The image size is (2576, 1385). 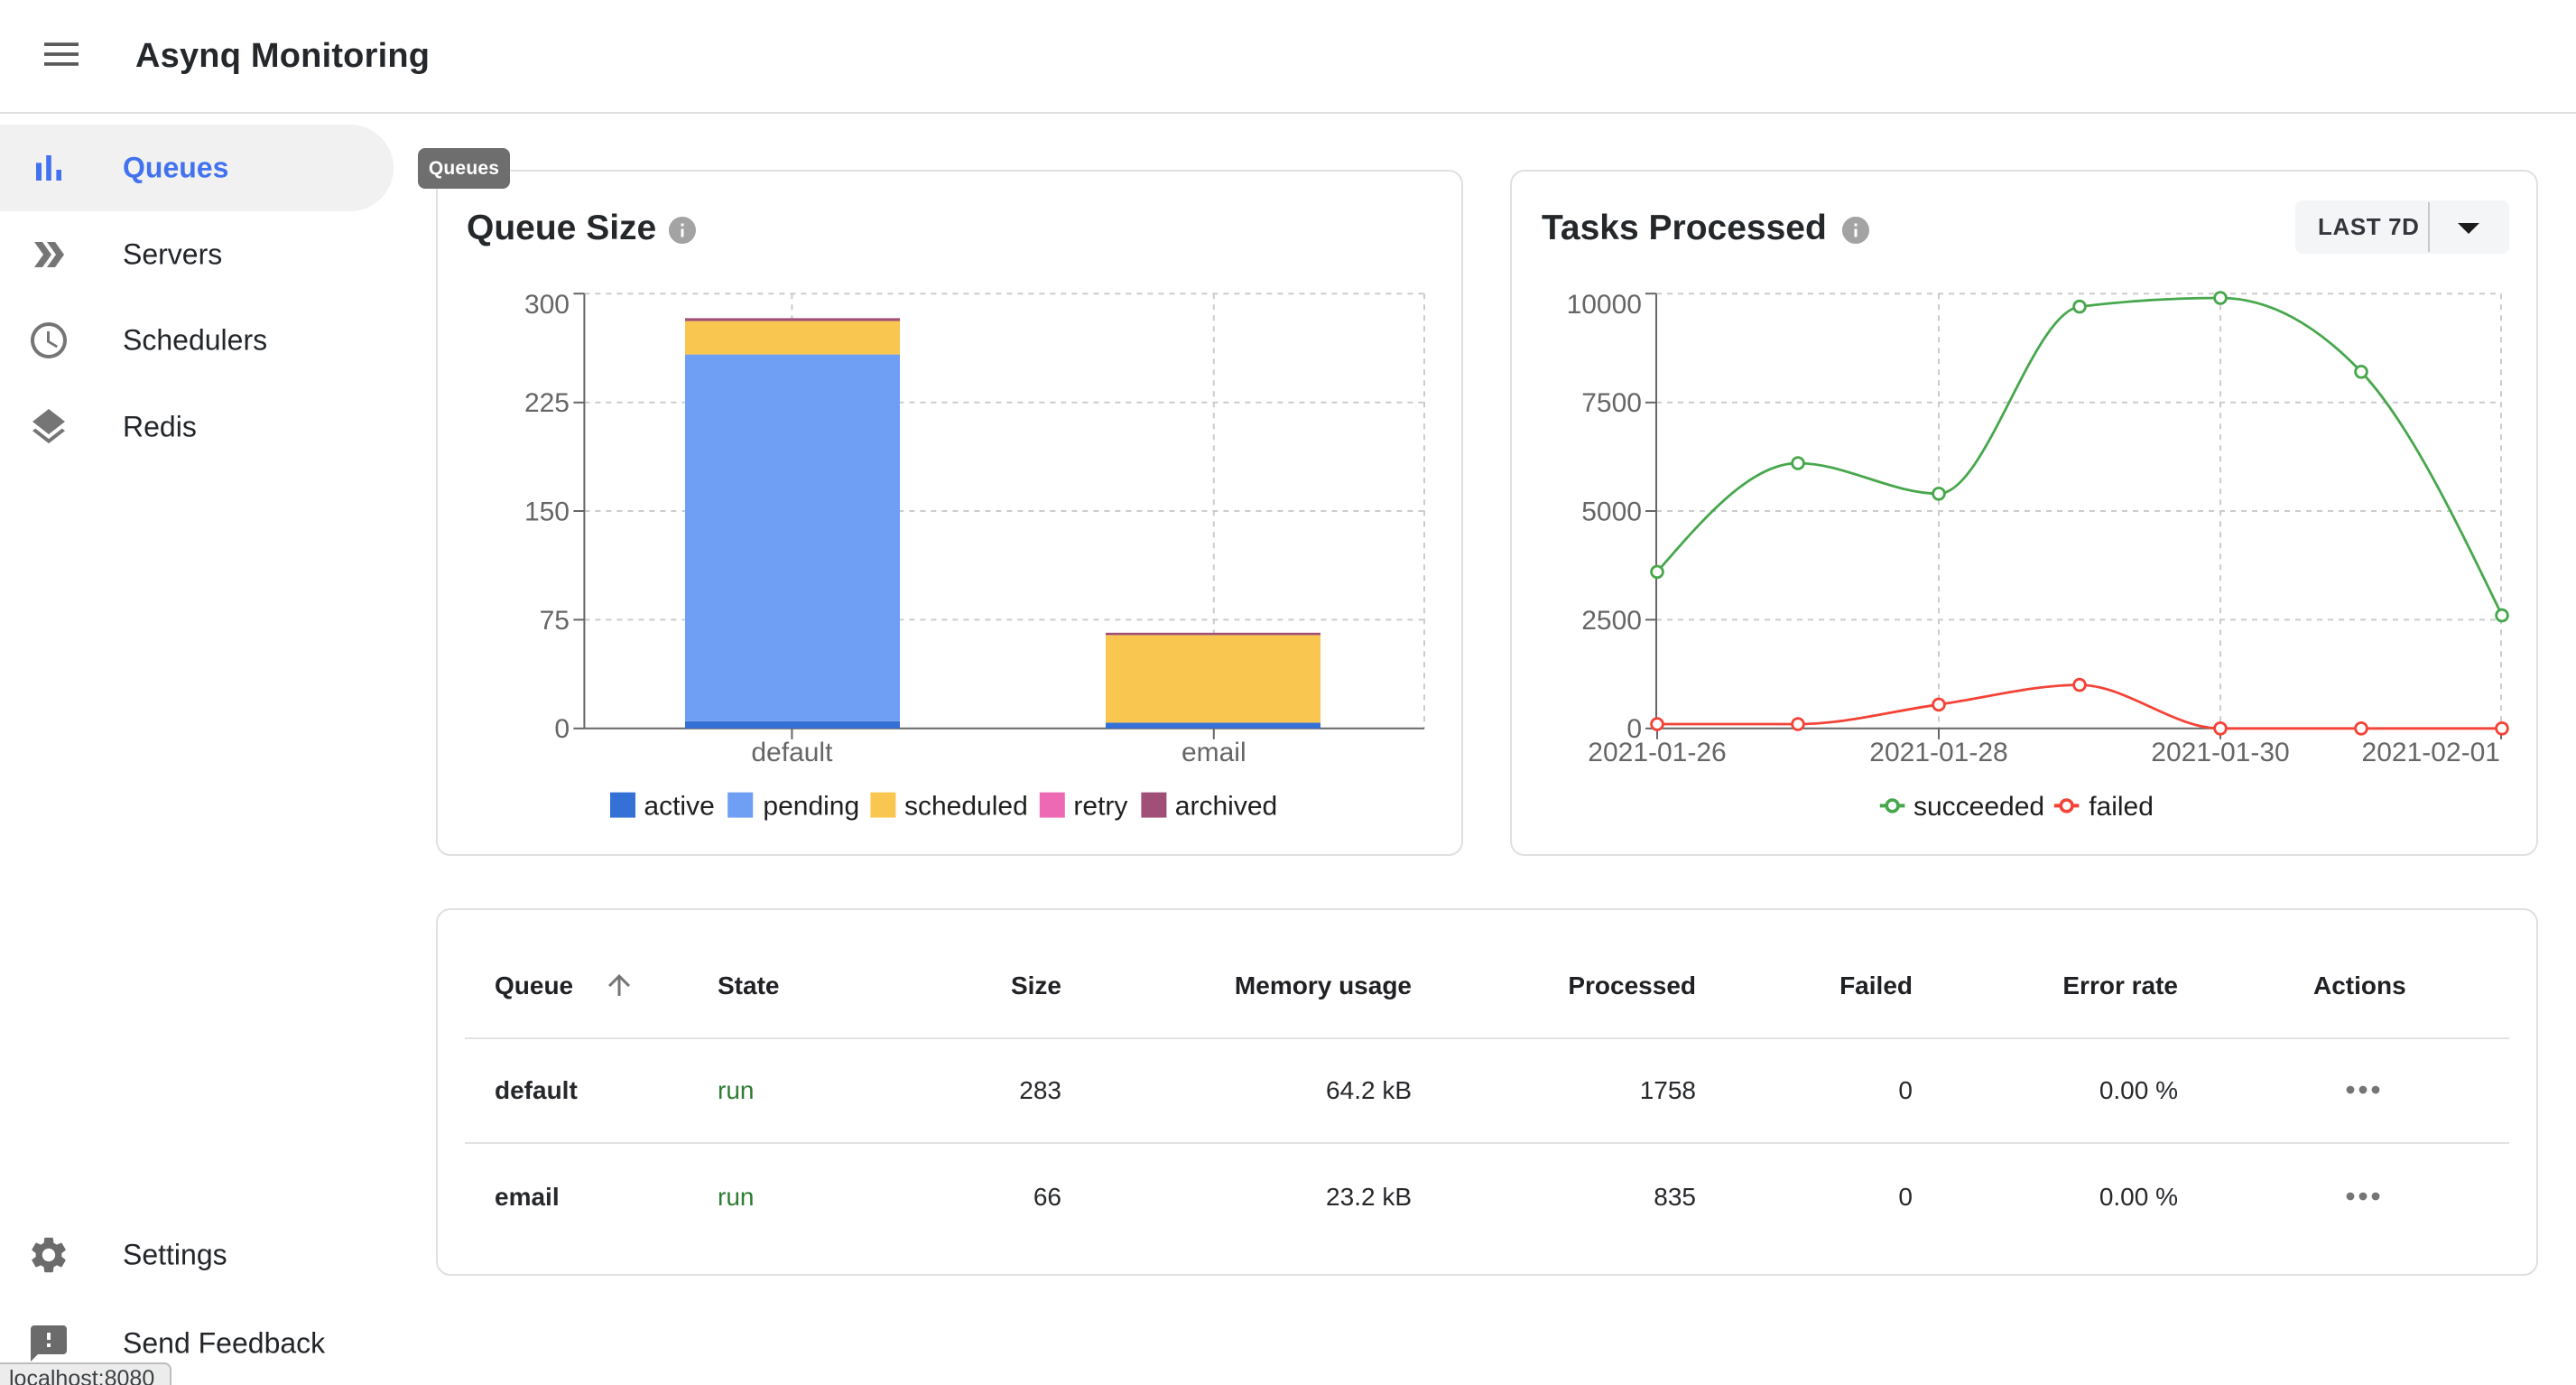 I want to click on svg-text: 7500, so click(x=1611, y=403).